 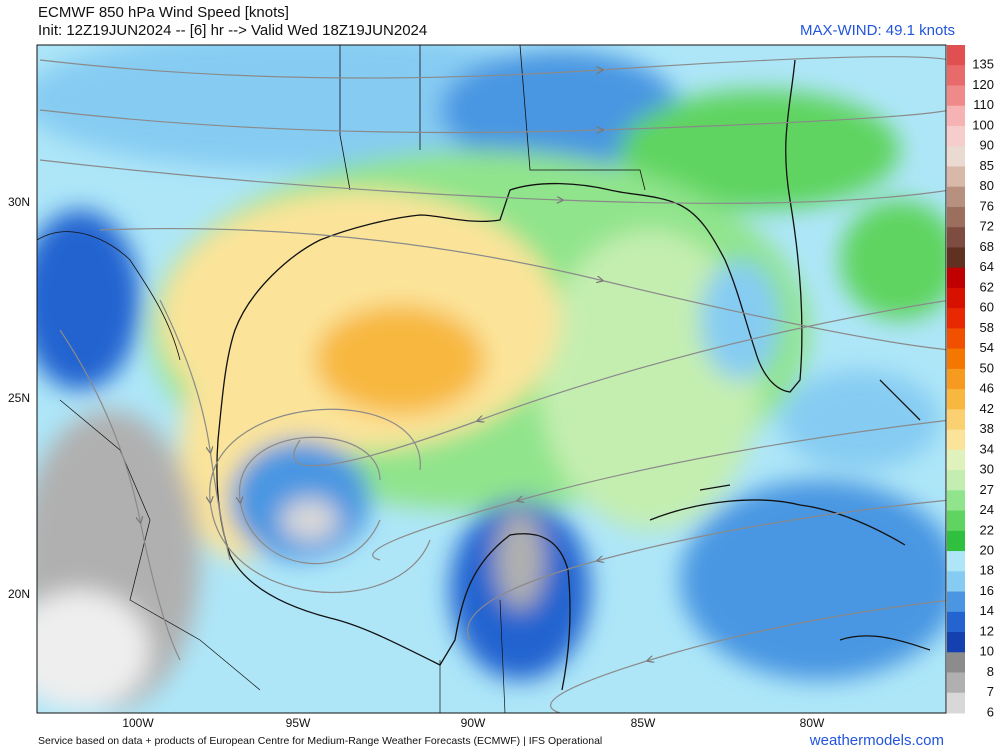 What do you see at coordinates (990, 691) in the screenshot?
I see `colorbar-label: 7` at bounding box center [990, 691].